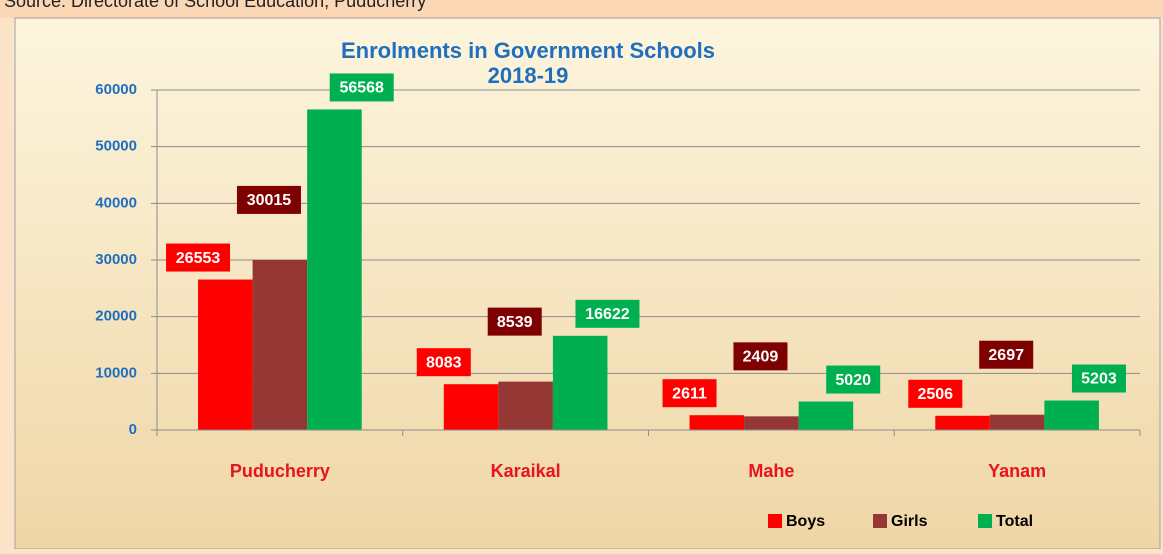 Image resolution: width=1163 pixels, height=554 pixels. What do you see at coordinates (133, 429) in the screenshot?
I see `y-tick-label: 0` at bounding box center [133, 429].